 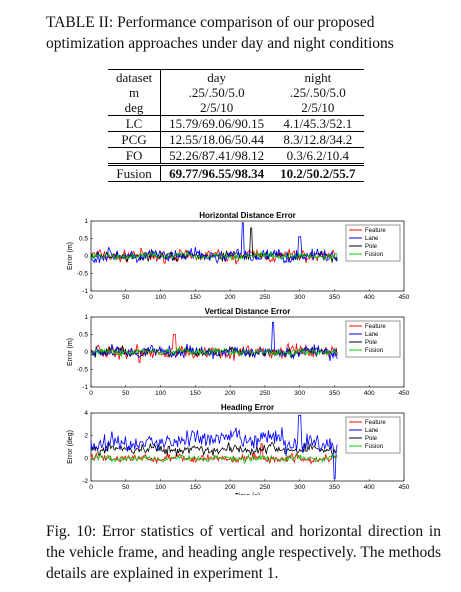 I want to click on table-row: deg 2/5/10 2/5/10, so click(x=236, y=108).